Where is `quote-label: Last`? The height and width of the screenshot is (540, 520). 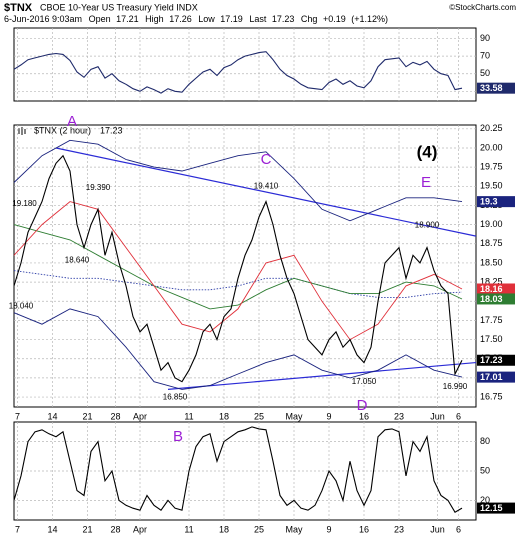 quote-label: Last is located at coordinates (258, 19).